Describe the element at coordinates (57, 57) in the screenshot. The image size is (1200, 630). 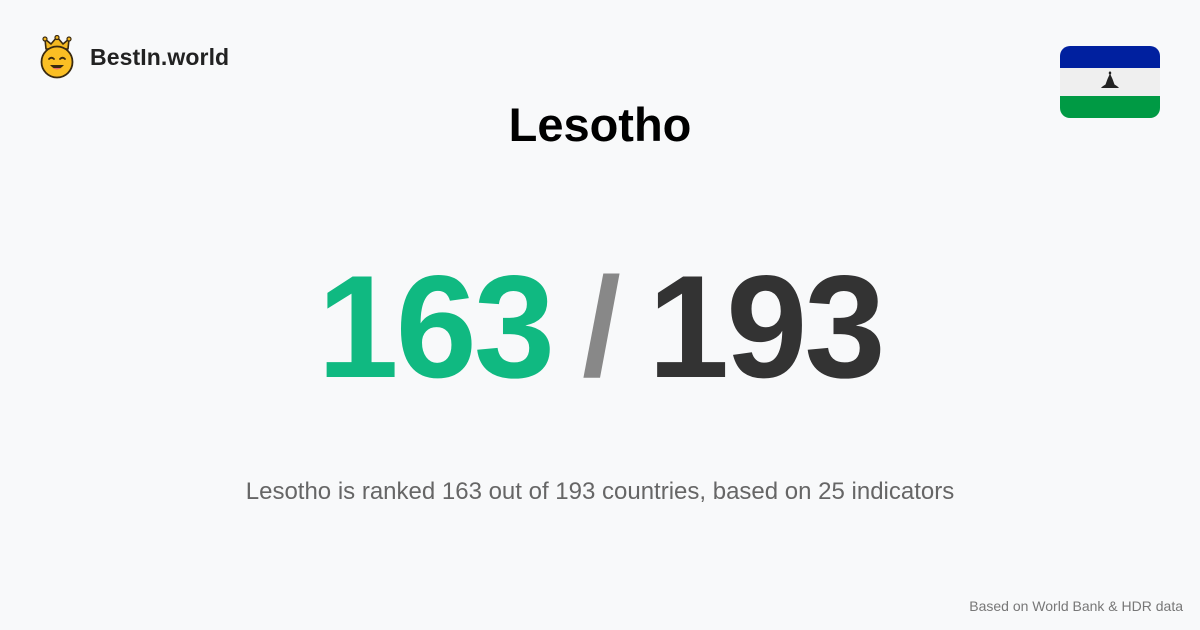
I see `crown-smiley-icon` at that location.